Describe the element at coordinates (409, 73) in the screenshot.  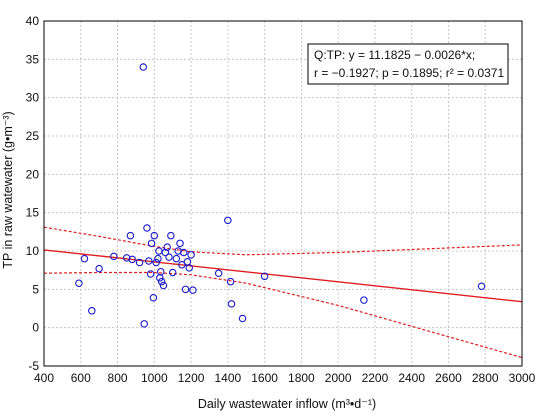
I see `annotation-line2: r = −0.1927; p = 0.1895; r² = 0.0371` at that location.